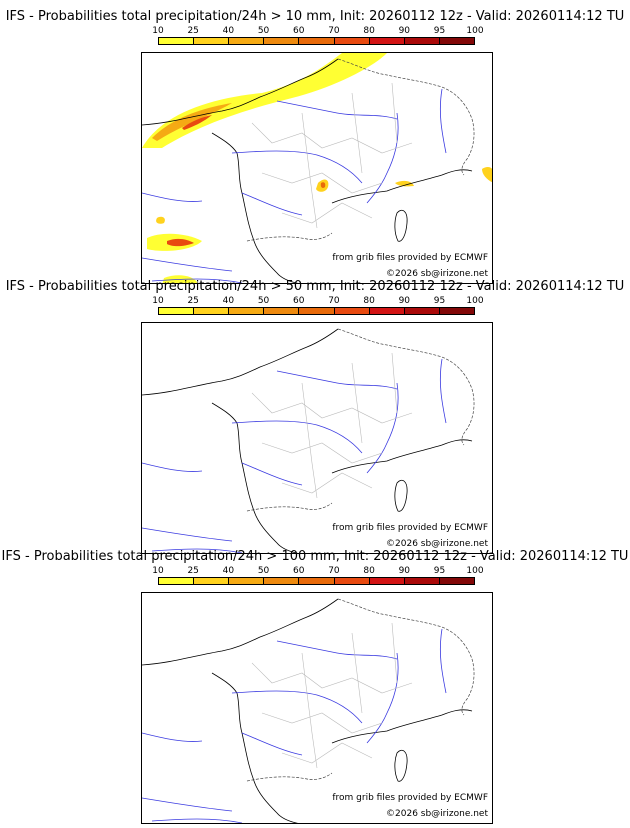  What do you see at coordinates (197, 122) in the screenshot?
I see `precip-area-channel-core2` at bounding box center [197, 122].